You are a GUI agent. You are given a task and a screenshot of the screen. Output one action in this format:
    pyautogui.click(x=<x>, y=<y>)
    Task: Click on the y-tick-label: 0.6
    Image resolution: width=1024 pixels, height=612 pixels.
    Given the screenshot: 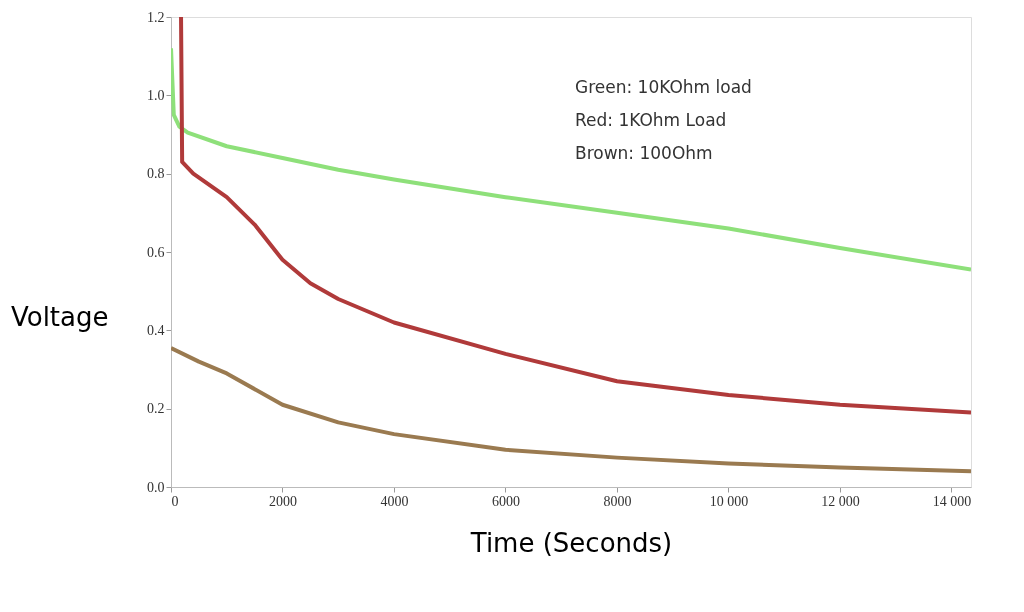 What is the action you would take?
    pyautogui.click(x=156, y=252)
    